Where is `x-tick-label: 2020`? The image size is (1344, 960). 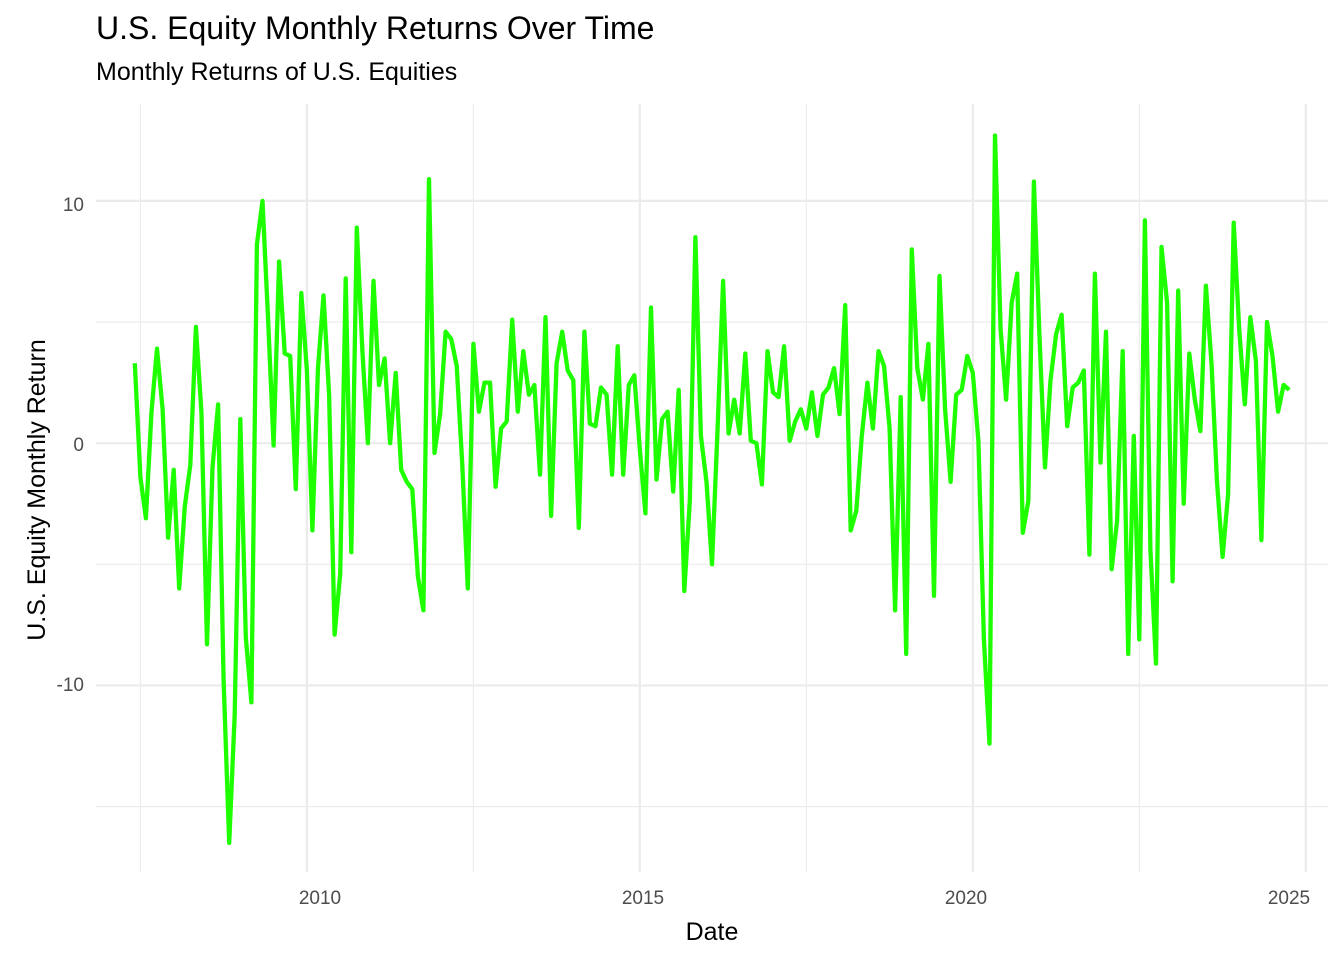
x-tick-label: 2020 is located at coordinates (966, 898).